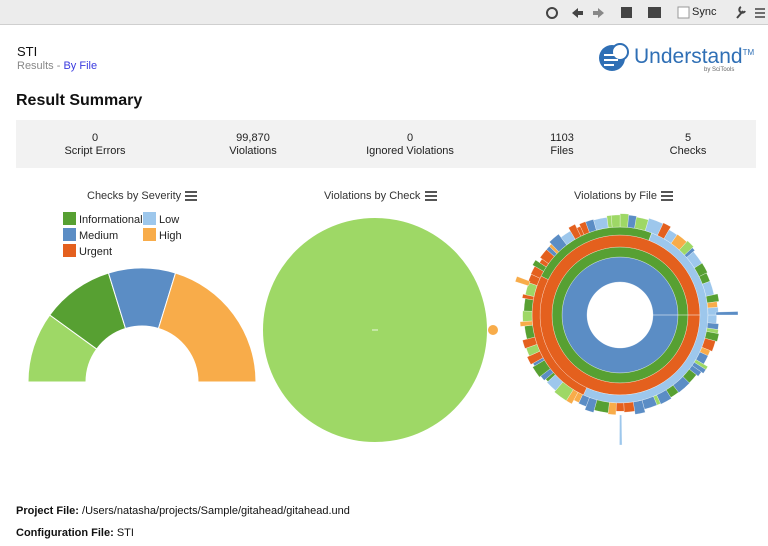  What do you see at coordinates (134, 196) in the screenshot?
I see `chart-title: Checks by Severity` at bounding box center [134, 196].